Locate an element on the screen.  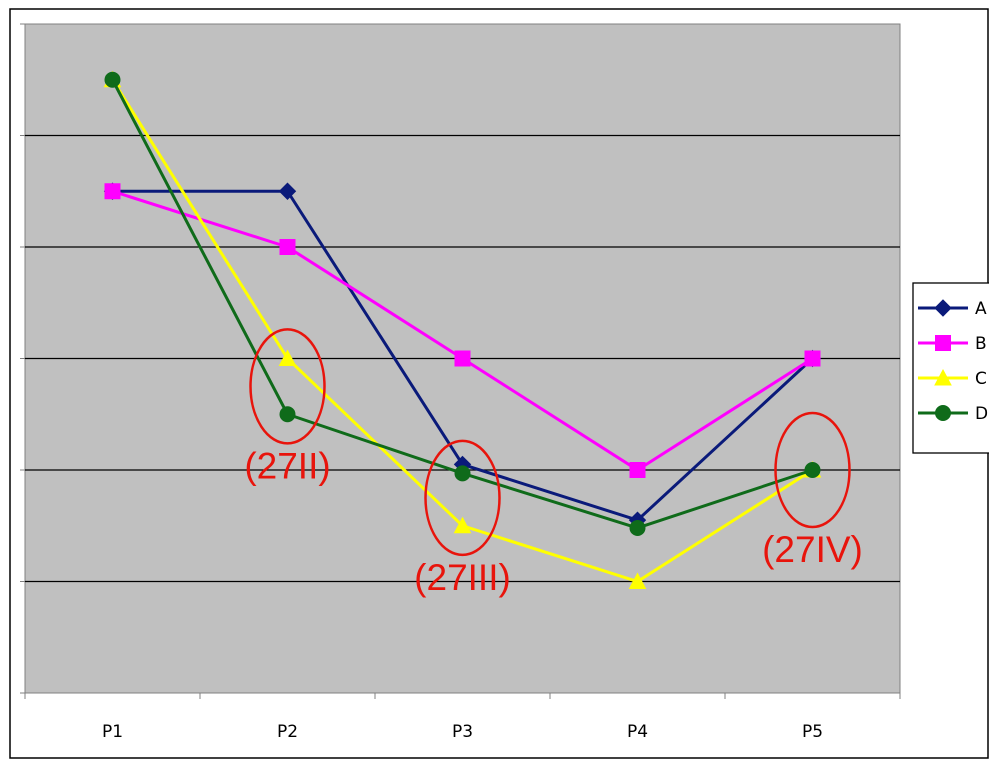
legend-label: D is located at coordinates (981, 414).